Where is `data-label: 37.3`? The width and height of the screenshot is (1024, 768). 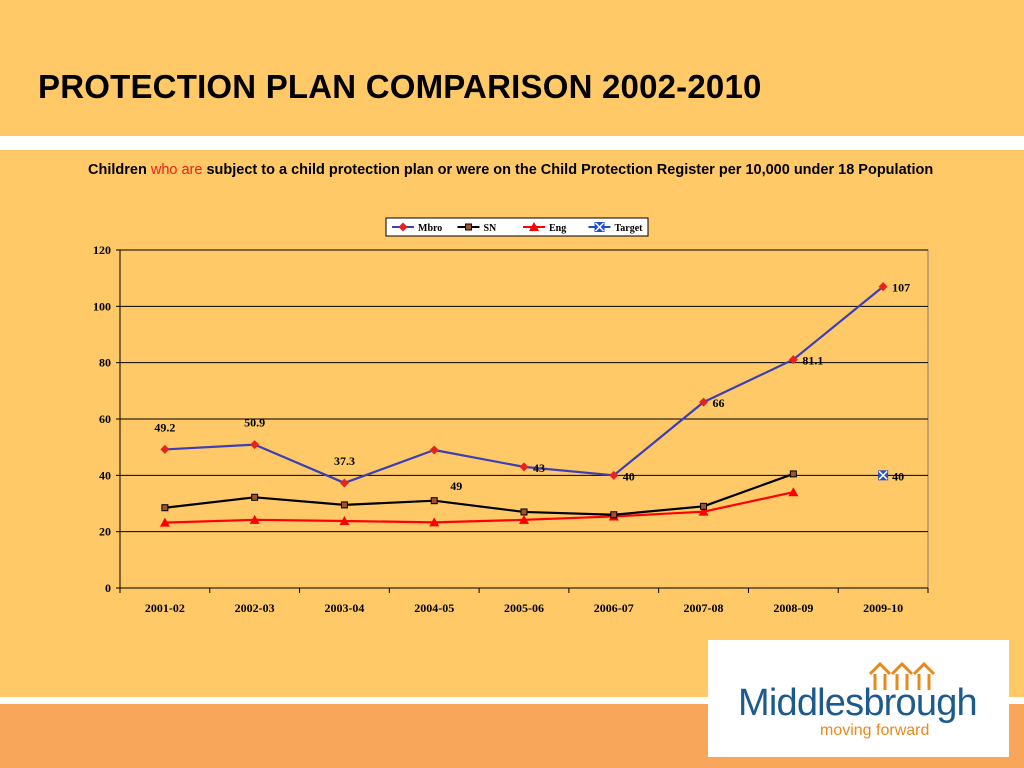
data-label: 37.3 is located at coordinates (344, 461).